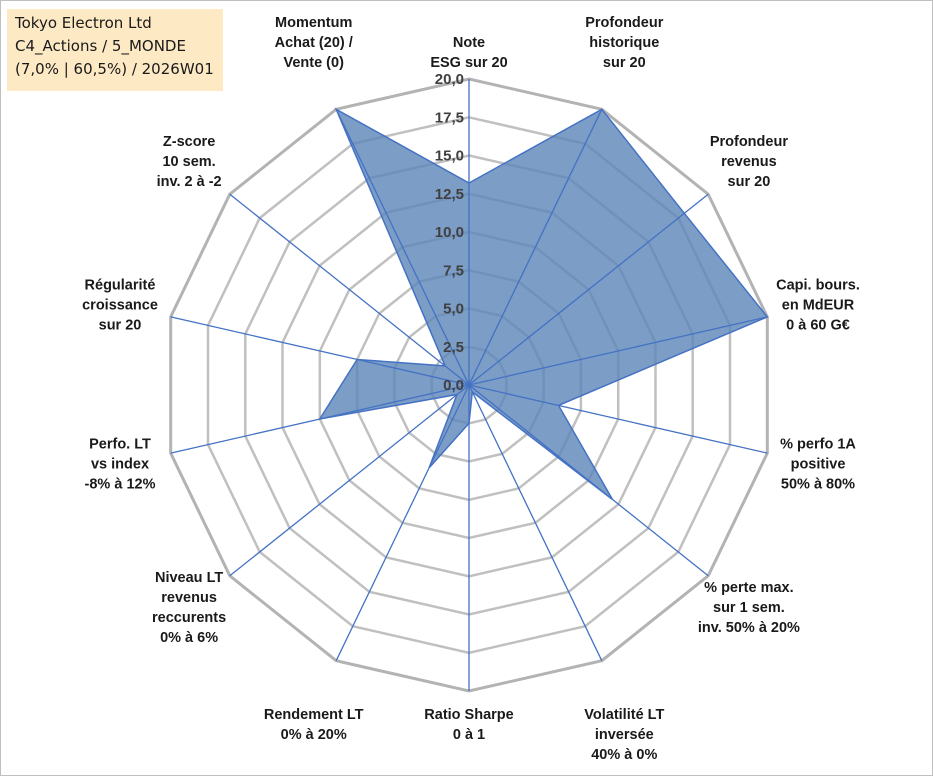 The image size is (933, 777). I want to click on axis-label-line: 0 à 60 G€, so click(818, 325).